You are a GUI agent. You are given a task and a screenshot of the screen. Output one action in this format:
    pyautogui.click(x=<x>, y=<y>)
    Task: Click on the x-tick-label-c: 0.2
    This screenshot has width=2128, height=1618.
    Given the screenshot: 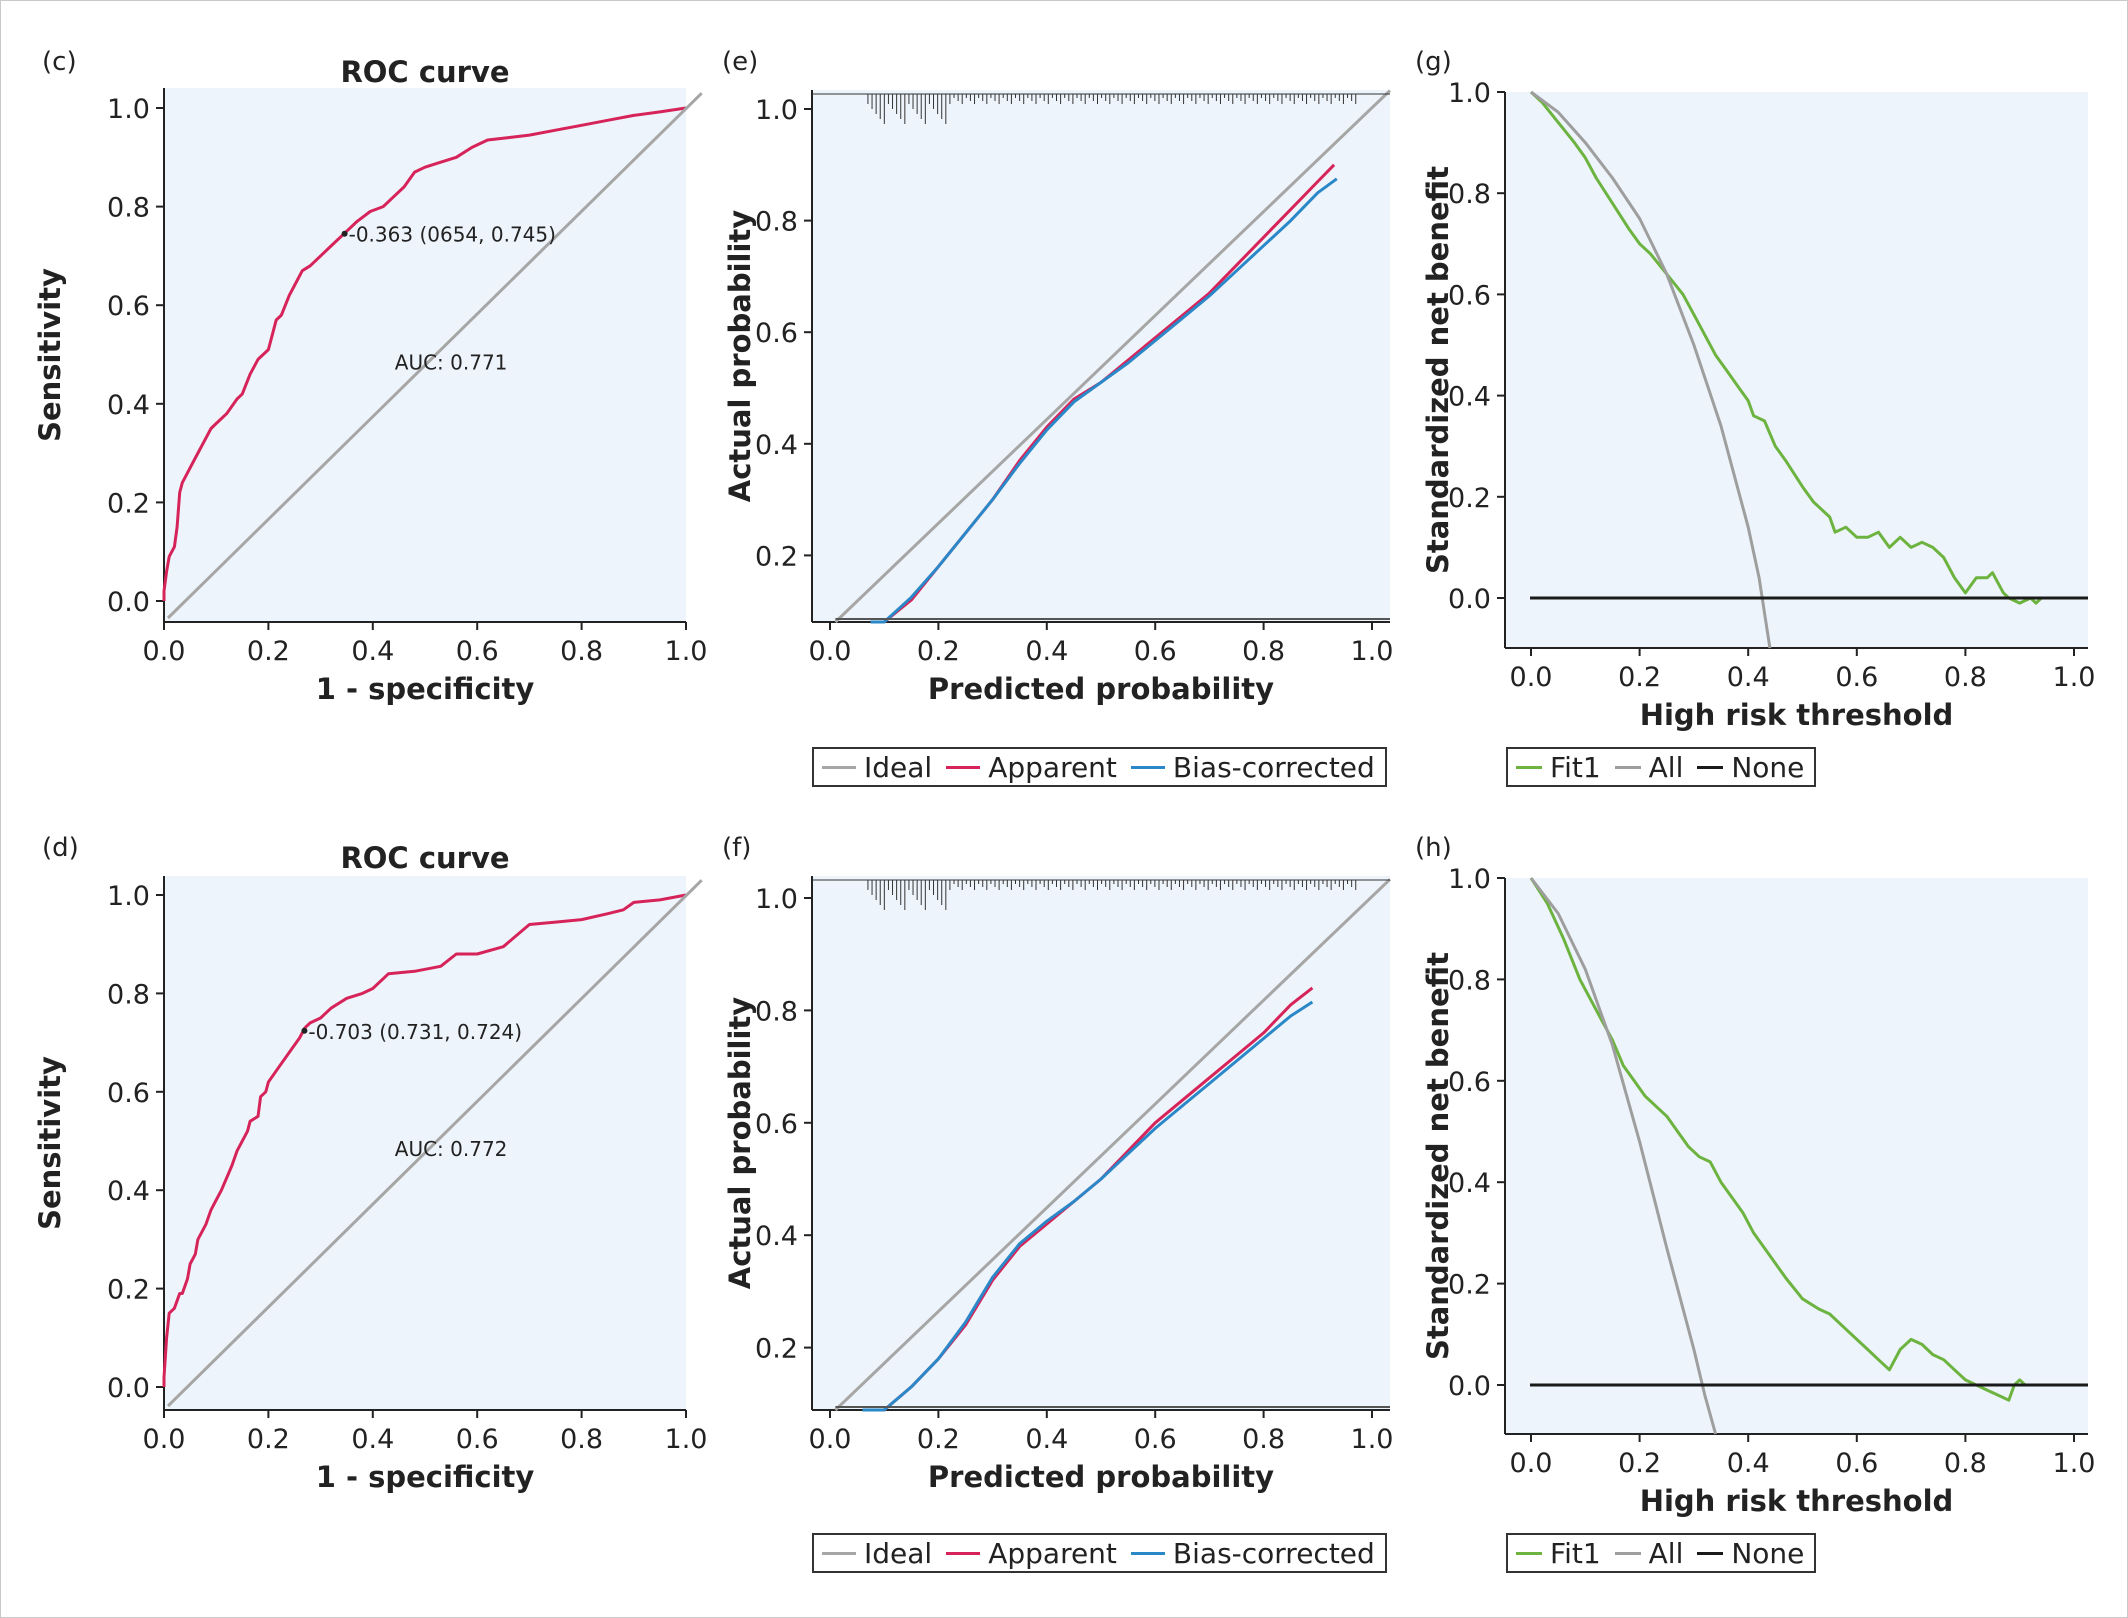 What is the action you would take?
    pyautogui.click(x=268, y=651)
    